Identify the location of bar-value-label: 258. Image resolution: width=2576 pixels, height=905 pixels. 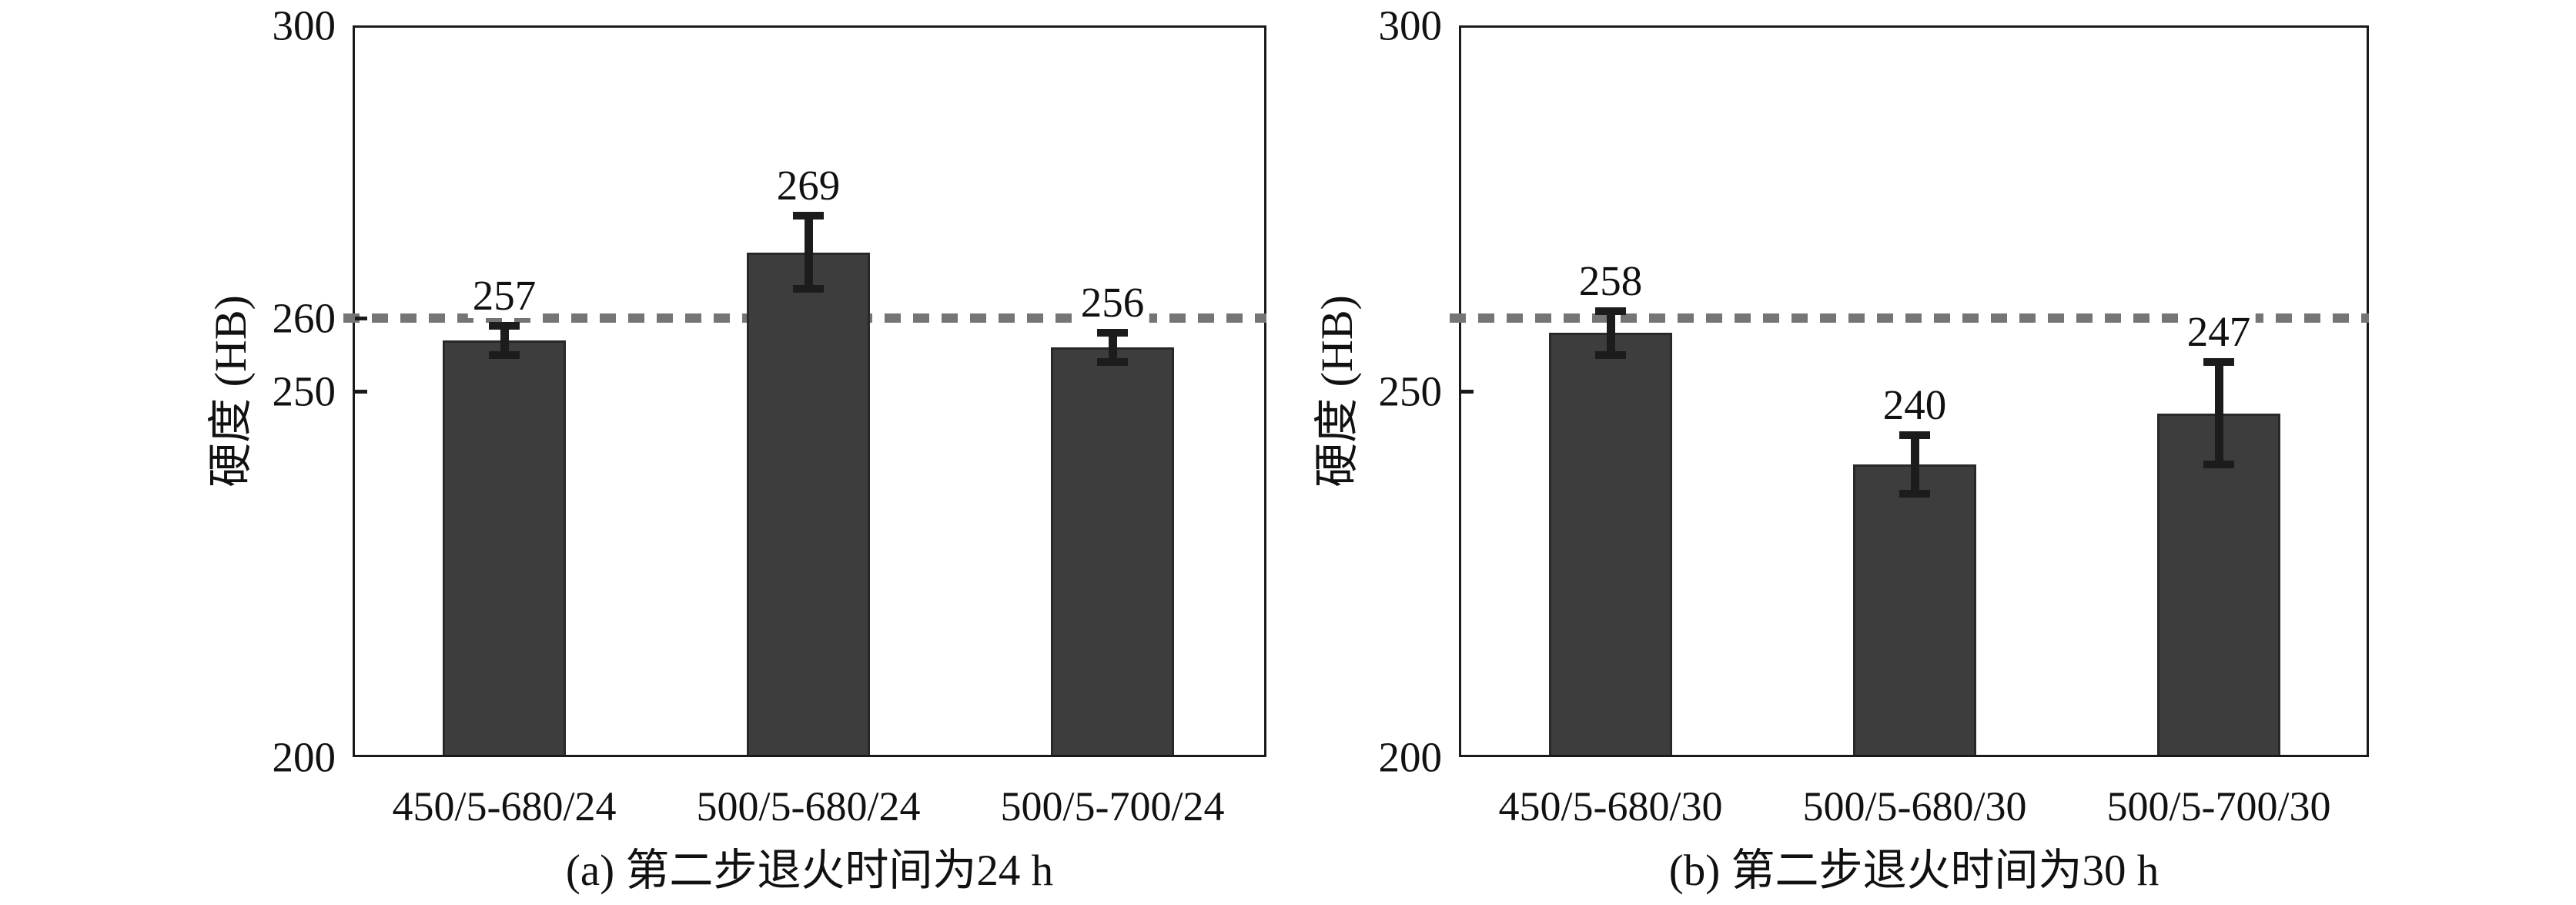
(1611, 280).